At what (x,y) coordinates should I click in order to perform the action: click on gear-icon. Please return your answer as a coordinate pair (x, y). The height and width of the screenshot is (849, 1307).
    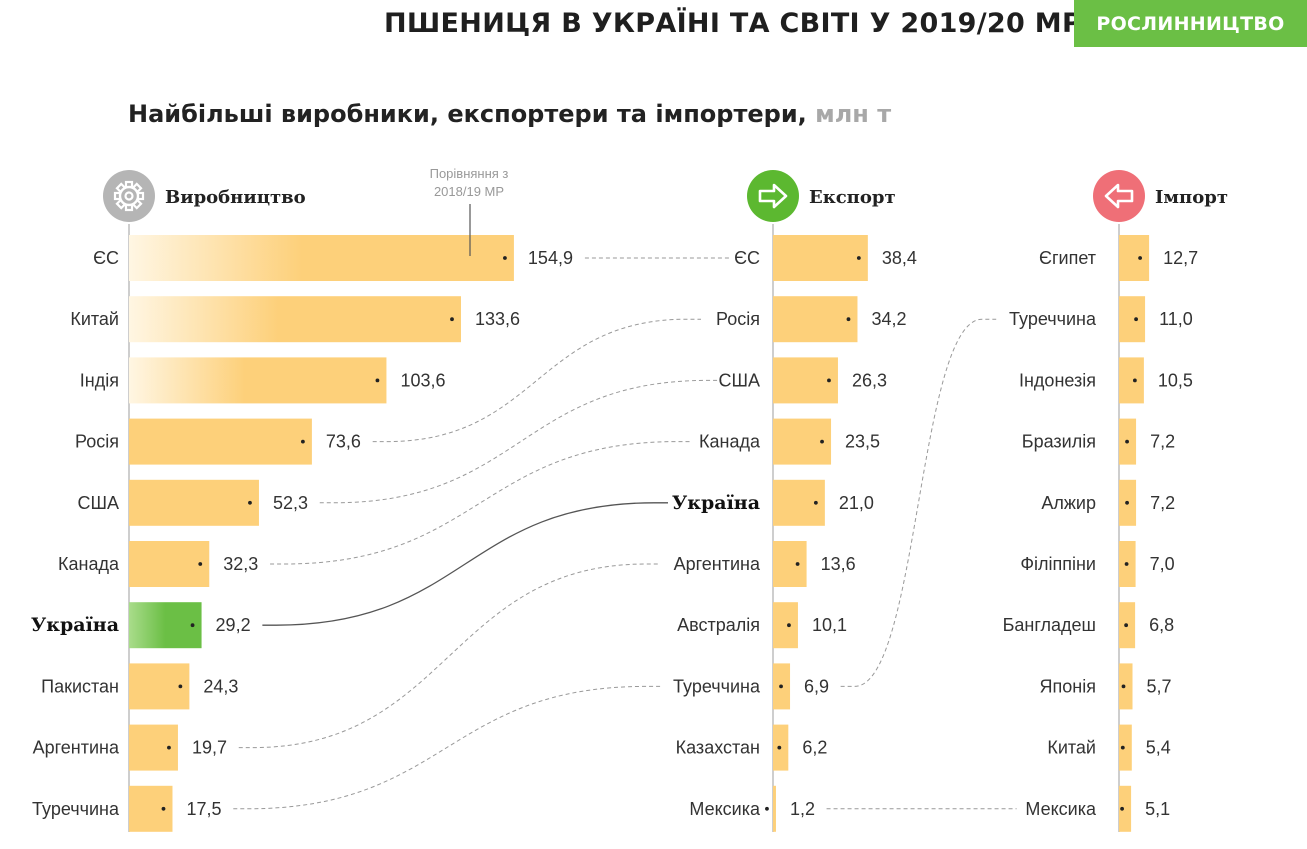
    Looking at the image, I should click on (129, 196).